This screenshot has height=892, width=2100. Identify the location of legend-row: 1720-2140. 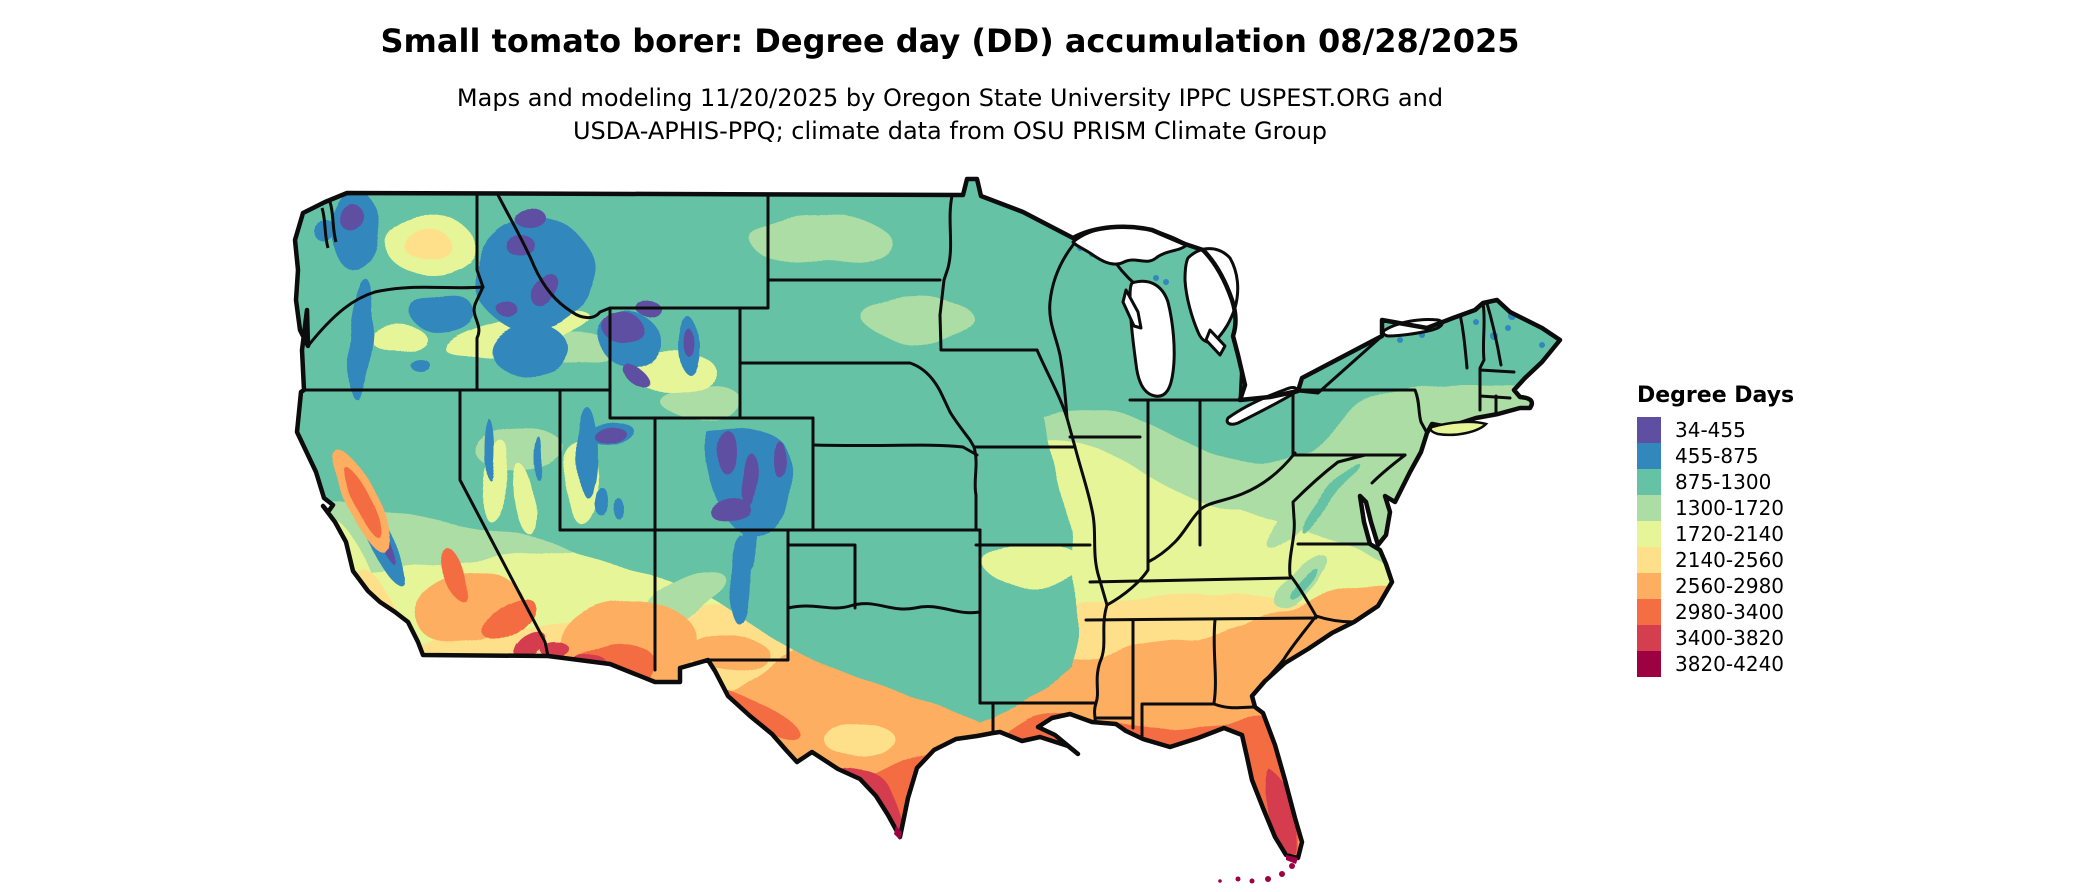
(1715, 534).